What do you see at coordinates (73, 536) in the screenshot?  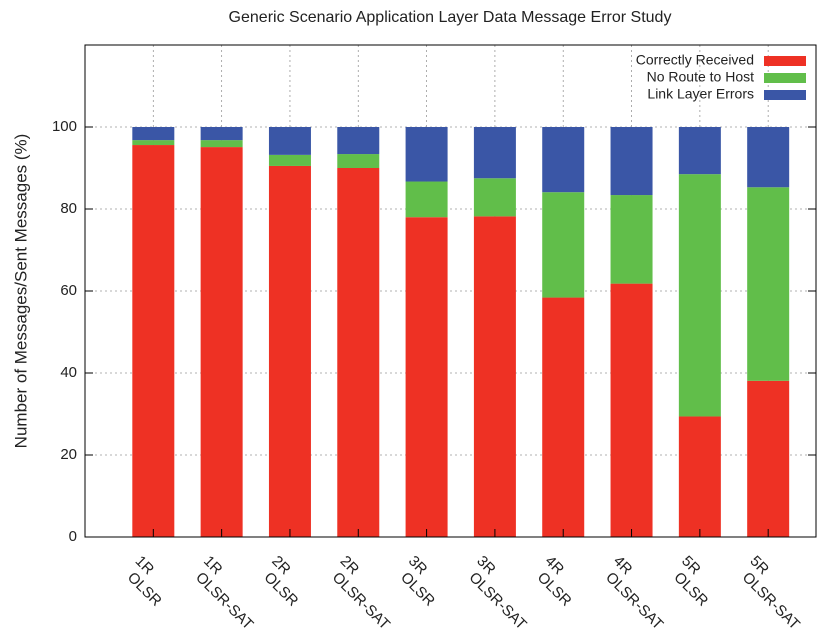 I see `y-tick-label: 0` at bounding box center [73, 536].